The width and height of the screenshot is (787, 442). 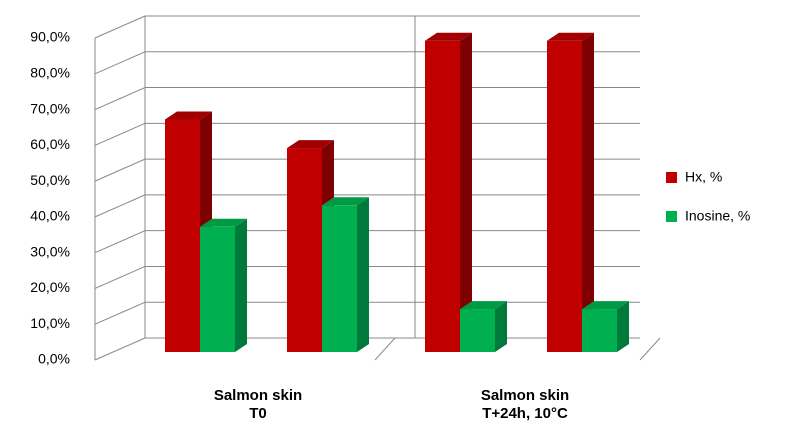 What do you see at coordinates (50, 216) in the screenshot?
I see `y-tick-label: 40,0%` at bounding box center [50, 216].